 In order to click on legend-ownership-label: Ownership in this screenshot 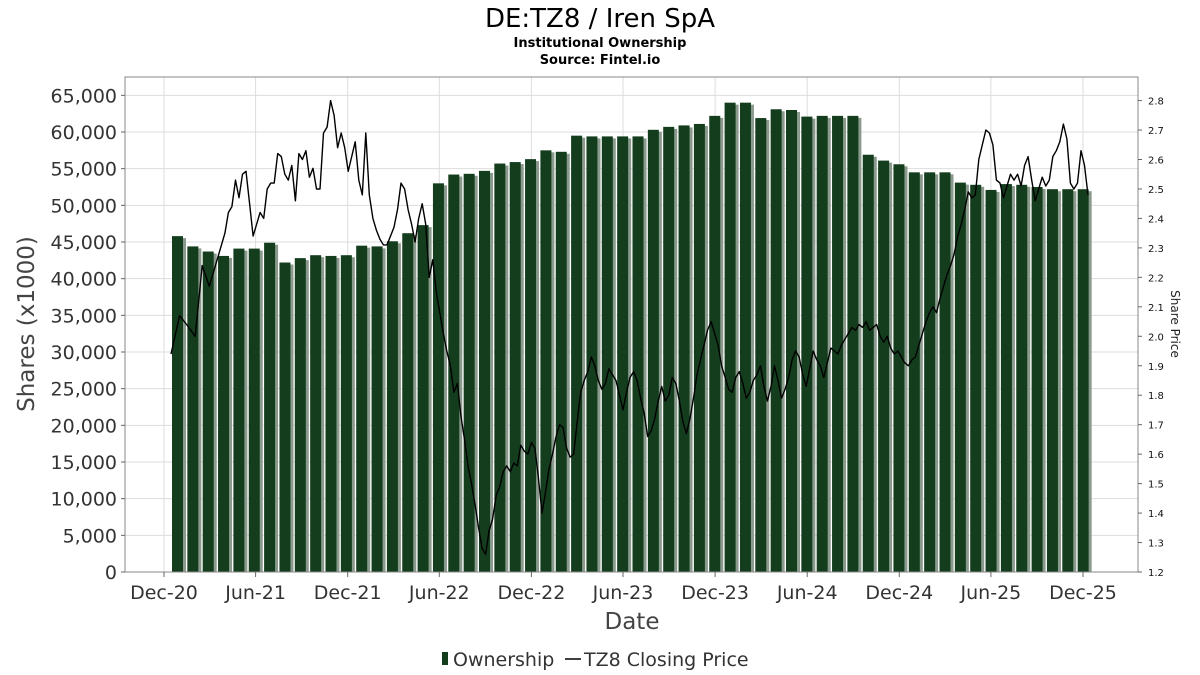, I will do `click(503, 660)`.